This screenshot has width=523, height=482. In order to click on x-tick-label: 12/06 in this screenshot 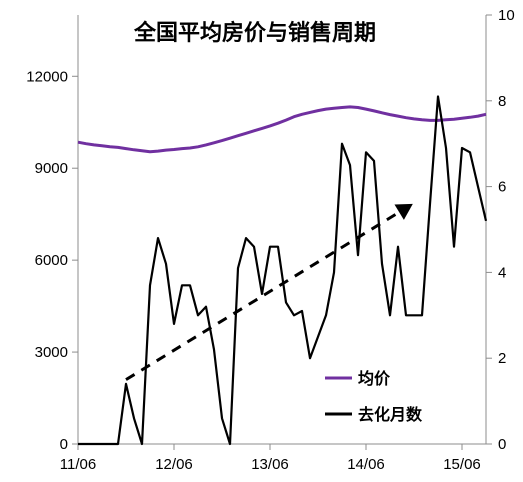, I will do `click(174, 464)`.